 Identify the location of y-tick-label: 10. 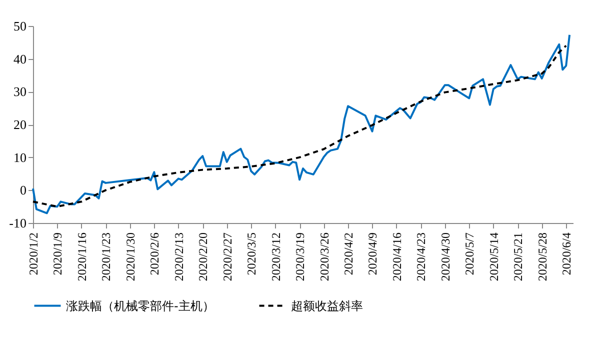
(20, 157).